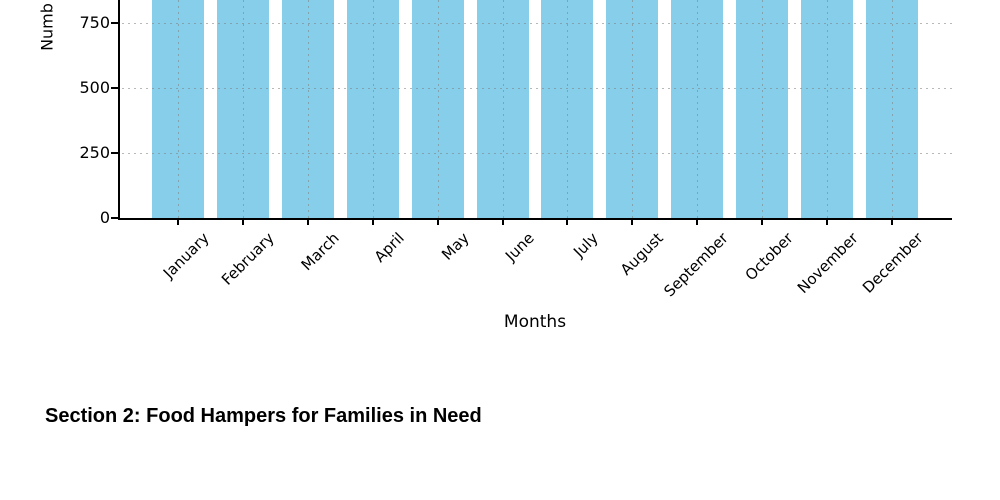  What do you see at coordinates (104, 217) in the screenshot?
I see `y-tick-label: 0` at bounding box center [104, 217].